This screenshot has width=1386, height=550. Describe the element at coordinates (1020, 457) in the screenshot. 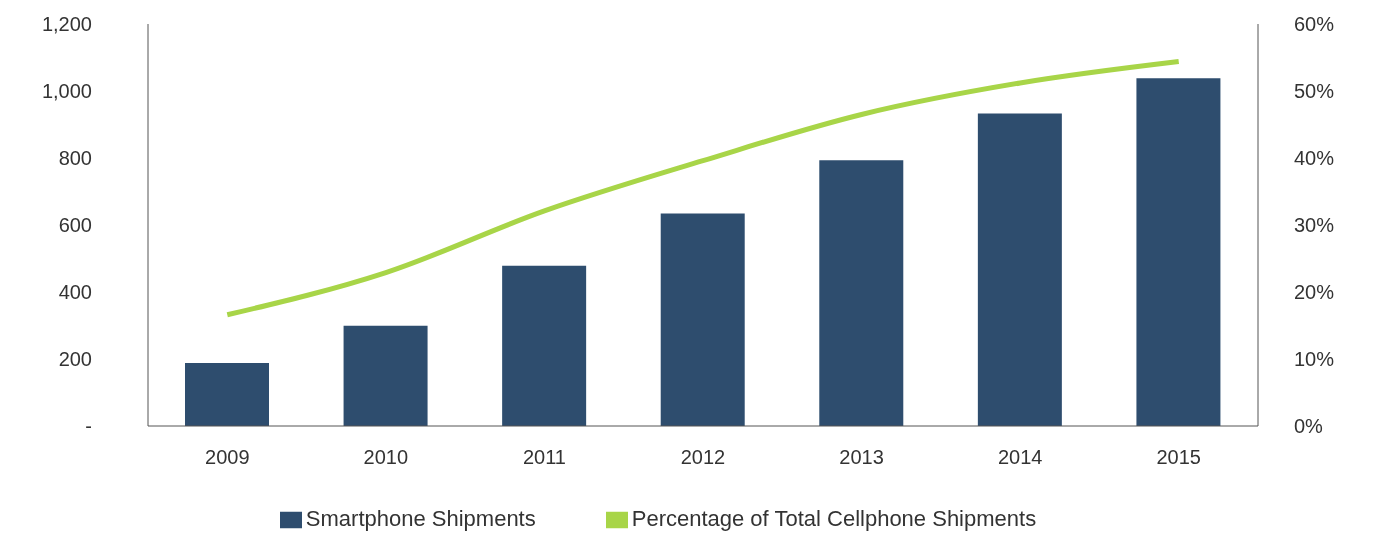

I see `x-tick-label: 2014` at that location.